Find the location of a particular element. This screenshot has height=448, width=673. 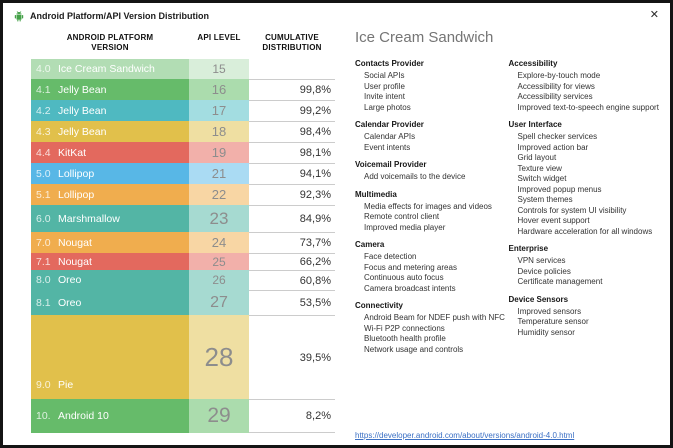

feature-item: Camera broadcast intents is located at coordinates (410, 288).